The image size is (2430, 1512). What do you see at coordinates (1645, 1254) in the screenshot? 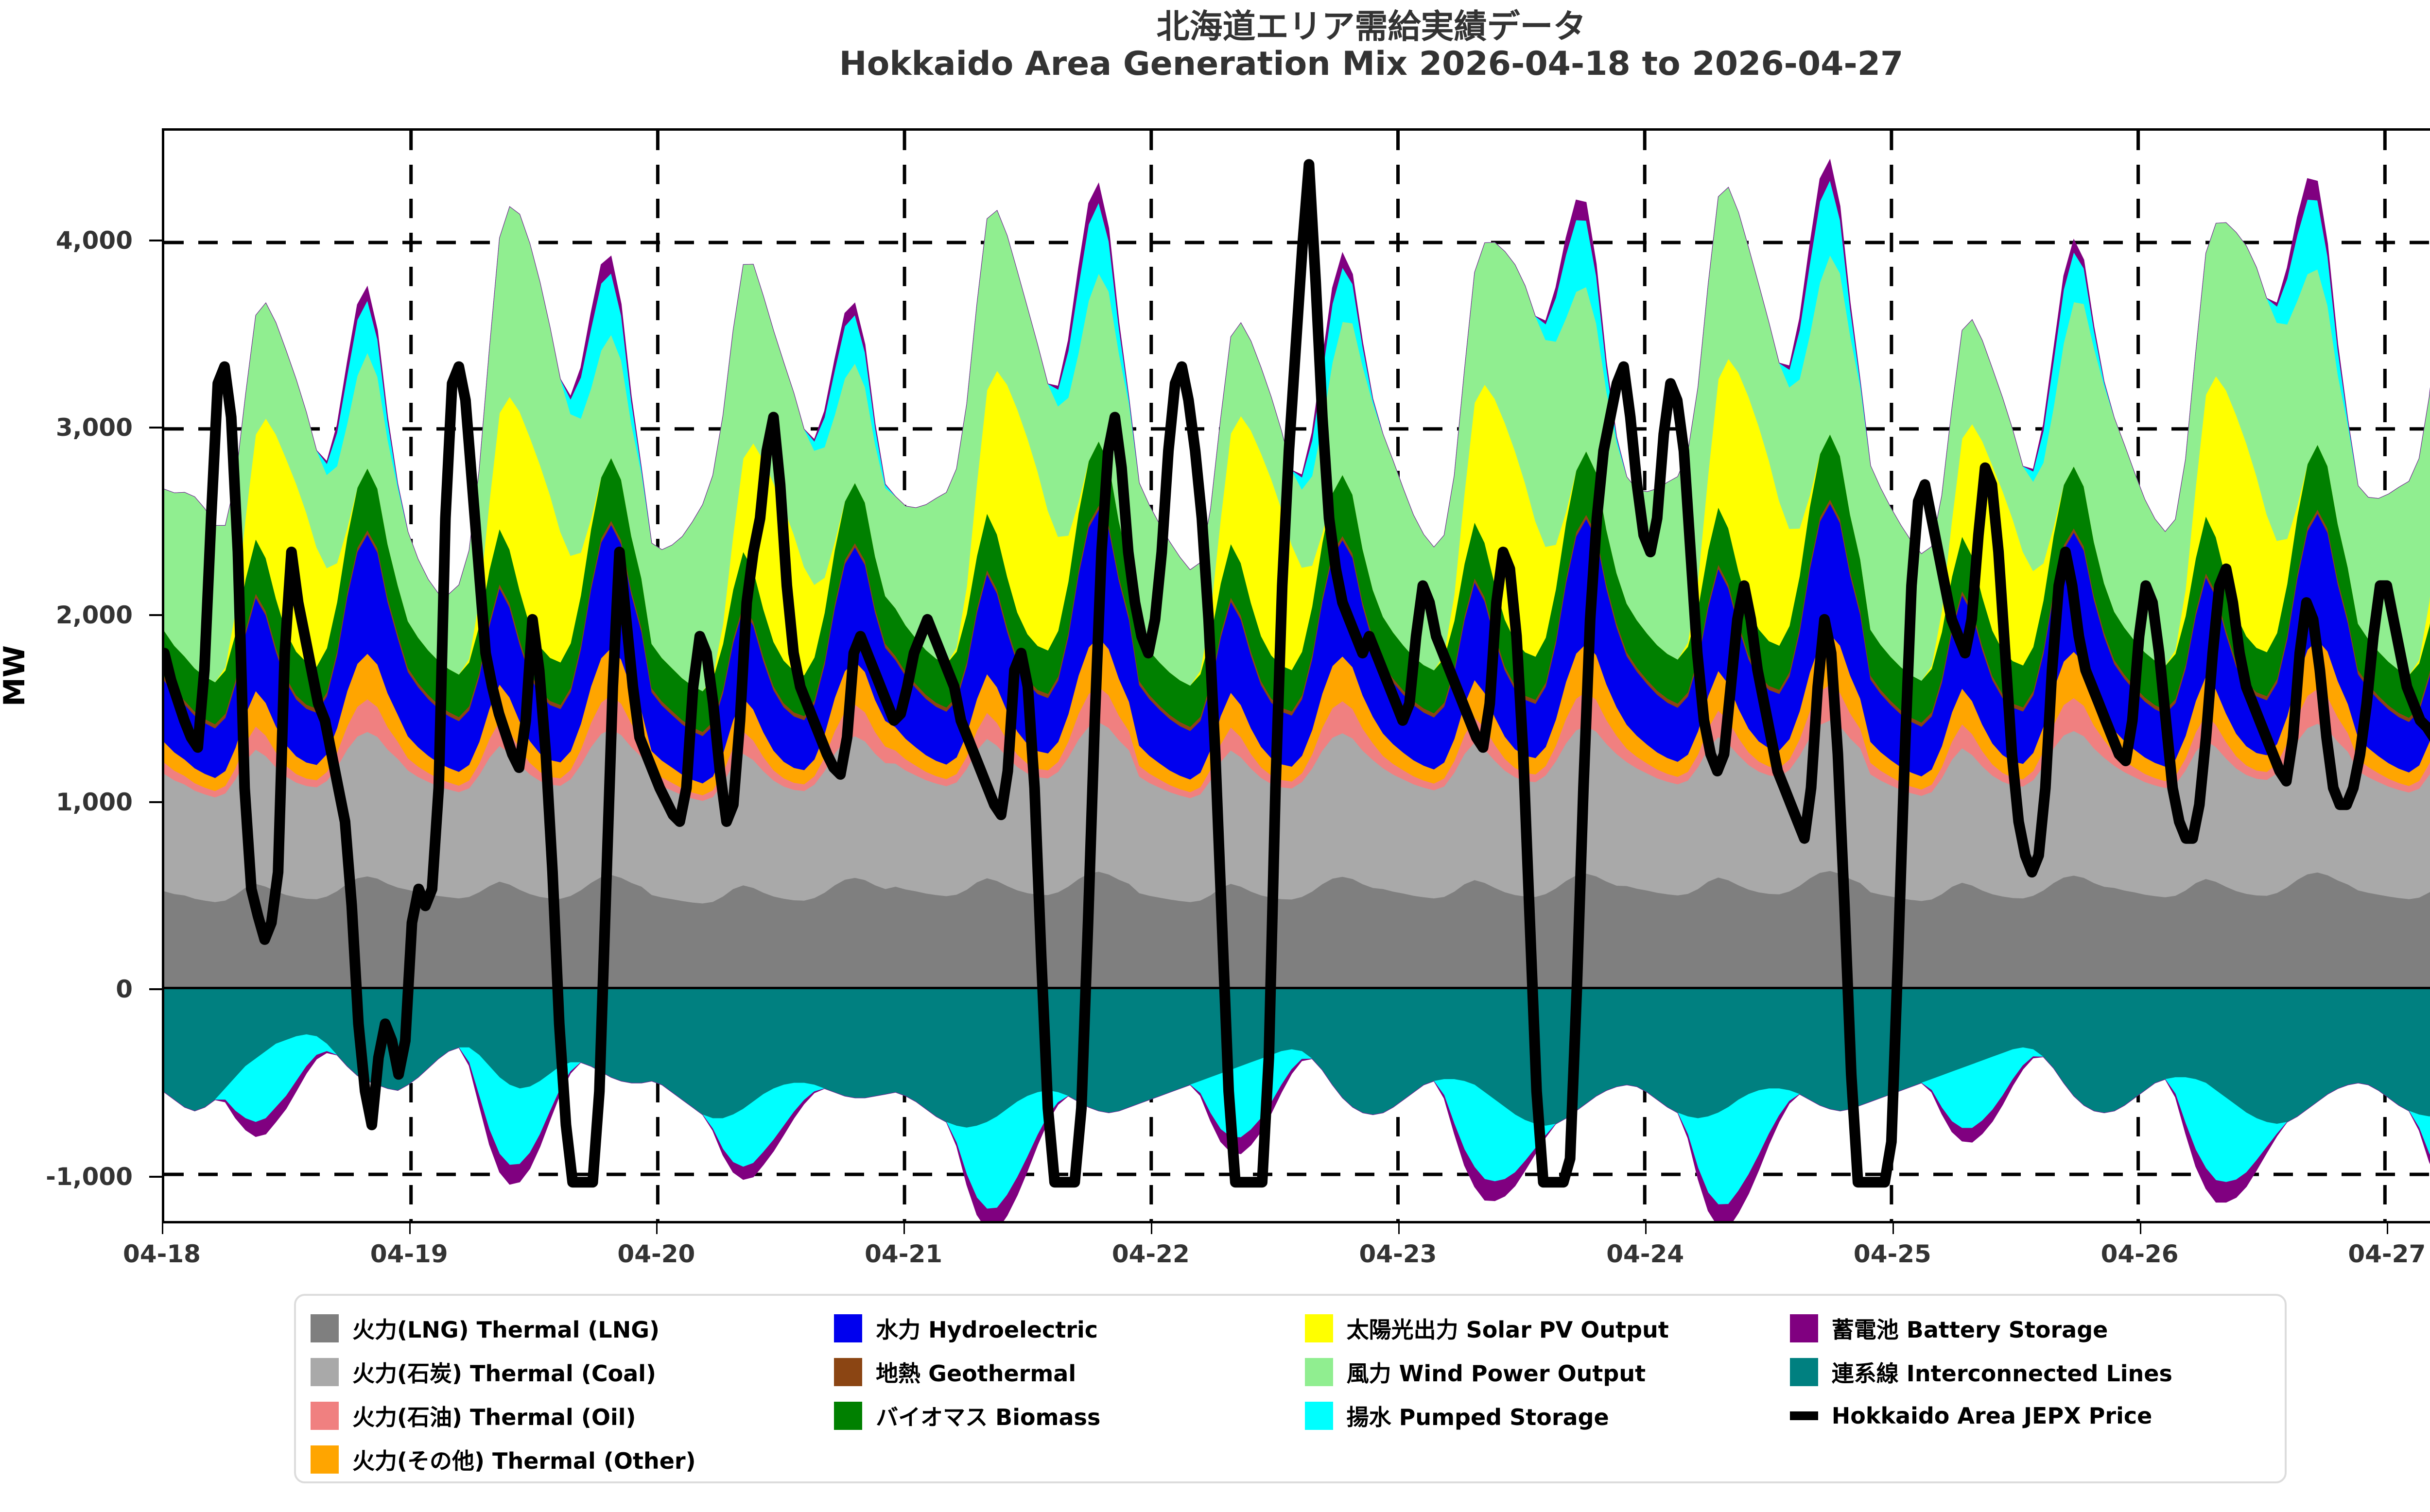
I see `x-axis-tick-label: 04-24` at bounding box center [1645, 1254].